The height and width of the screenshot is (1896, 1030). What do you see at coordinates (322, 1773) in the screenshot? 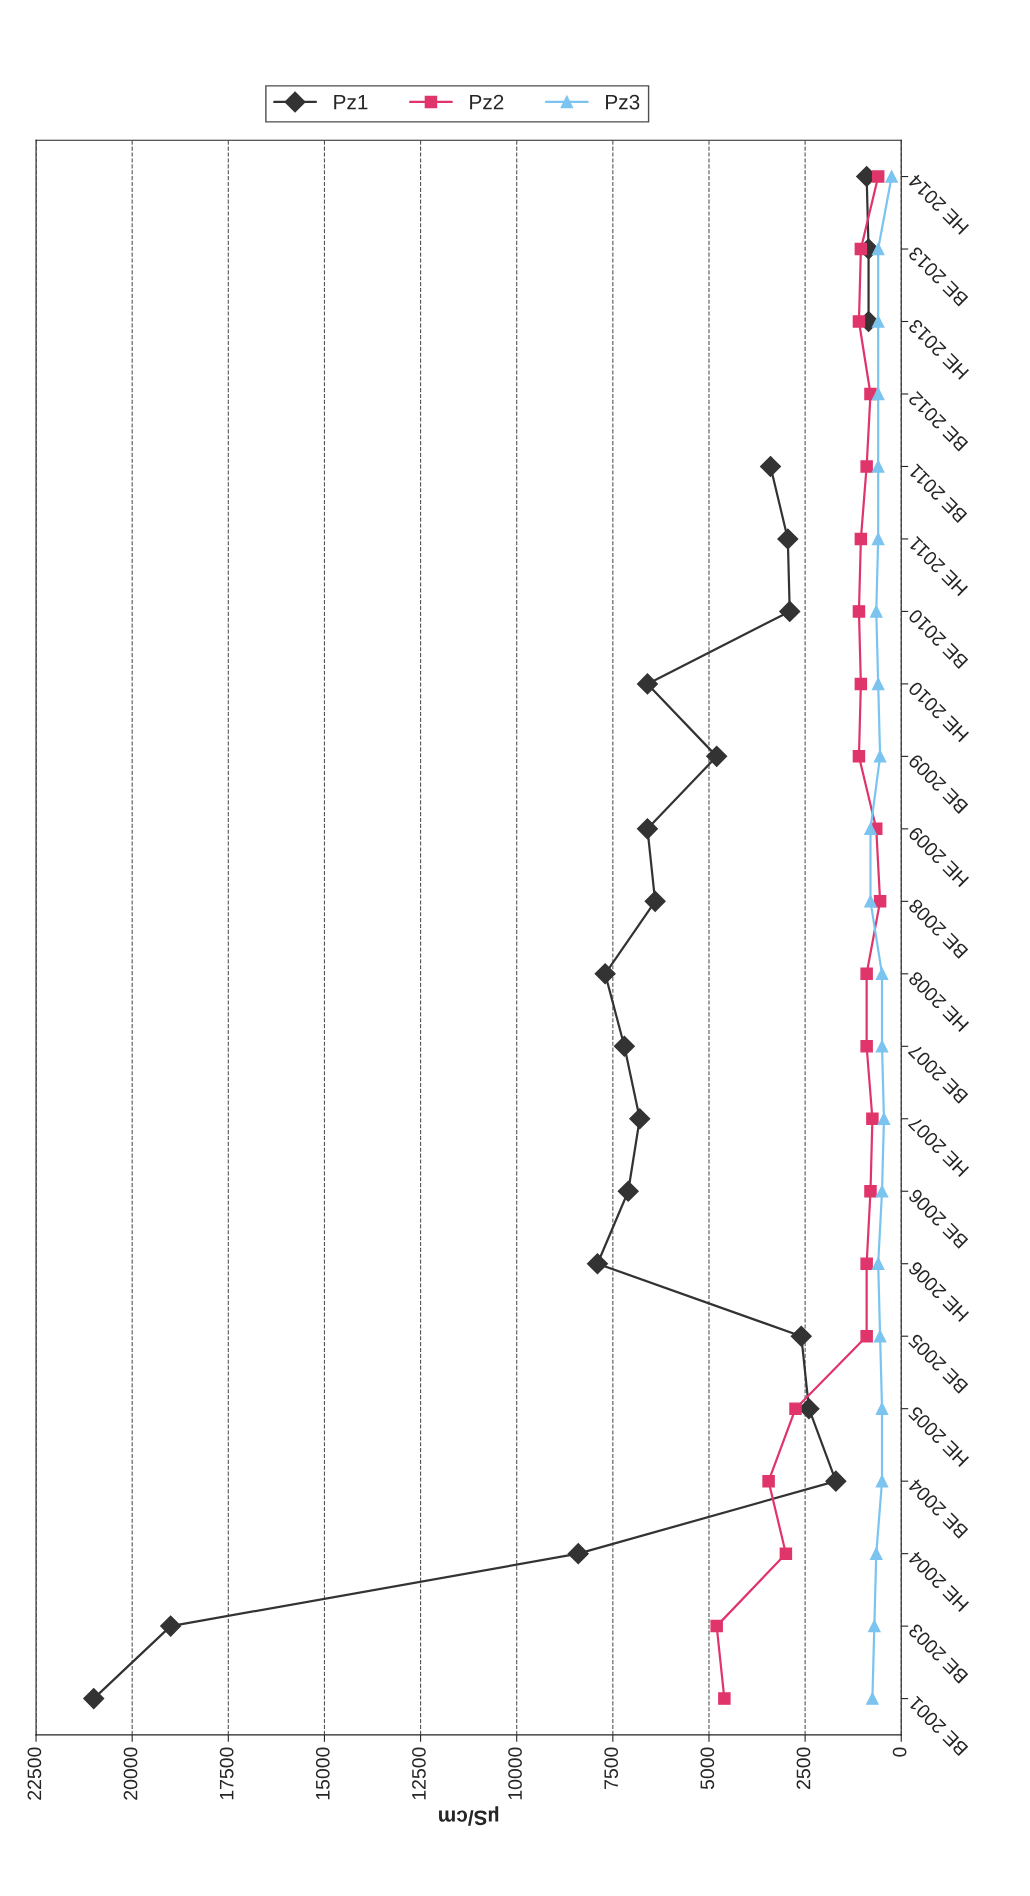
I see `x-tick-label: 15000` at bounding box center [322, 1773].